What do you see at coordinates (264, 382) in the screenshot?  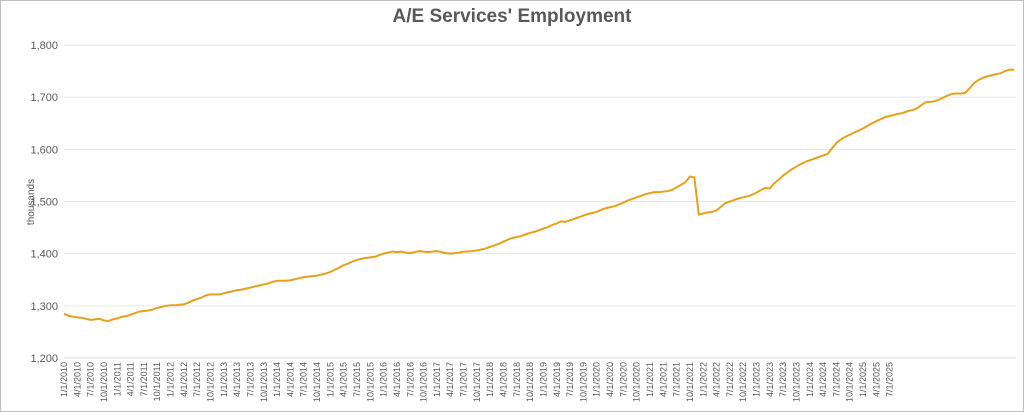 I see `x-tick-label: 10/1/2013` at bounding box center [264, 382].